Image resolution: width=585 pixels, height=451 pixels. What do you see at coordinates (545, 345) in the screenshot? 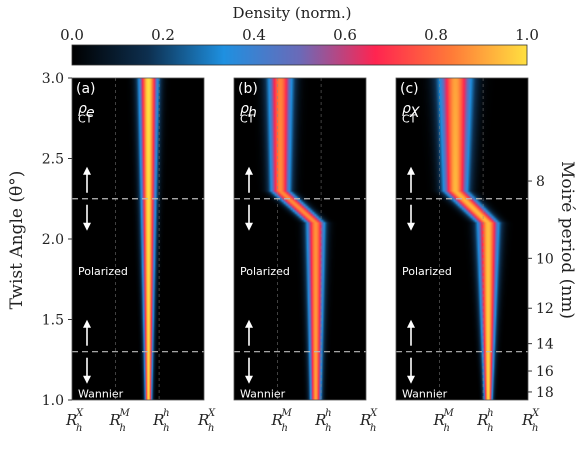
I see `right-tick-label: 14` at bounding box center [545, 345].